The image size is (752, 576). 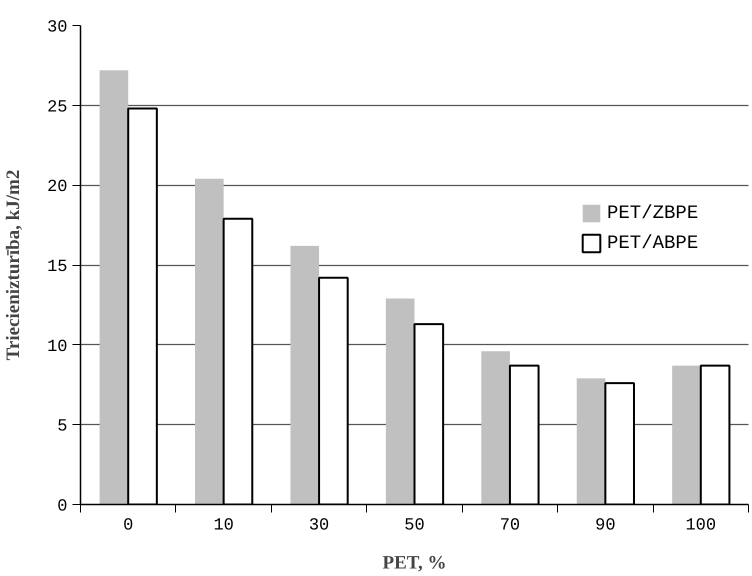 What do you see at coordinates (13, 265) in the screenshot?
I see `y-axis-title: Triecienizturība, kJ/m2` at bounding box center [13, 265].